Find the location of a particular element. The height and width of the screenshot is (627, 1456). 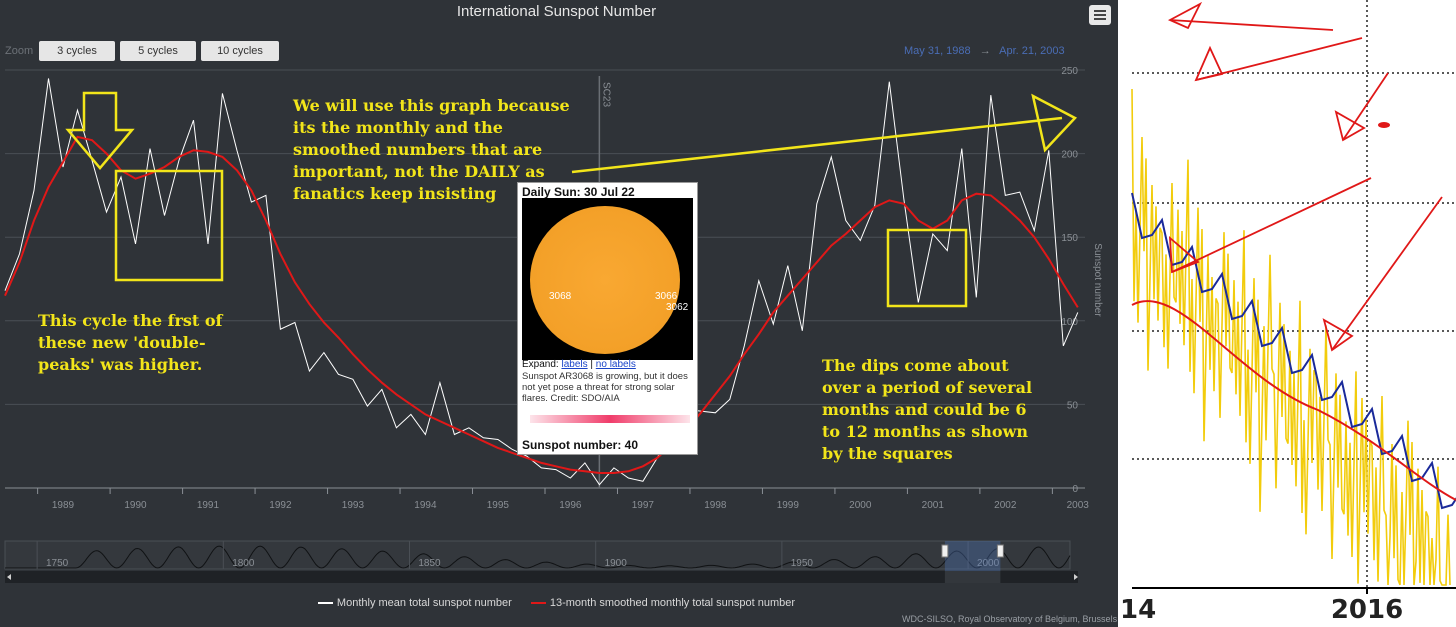

spot-label: 3062 is located at coordinates (677, 307).